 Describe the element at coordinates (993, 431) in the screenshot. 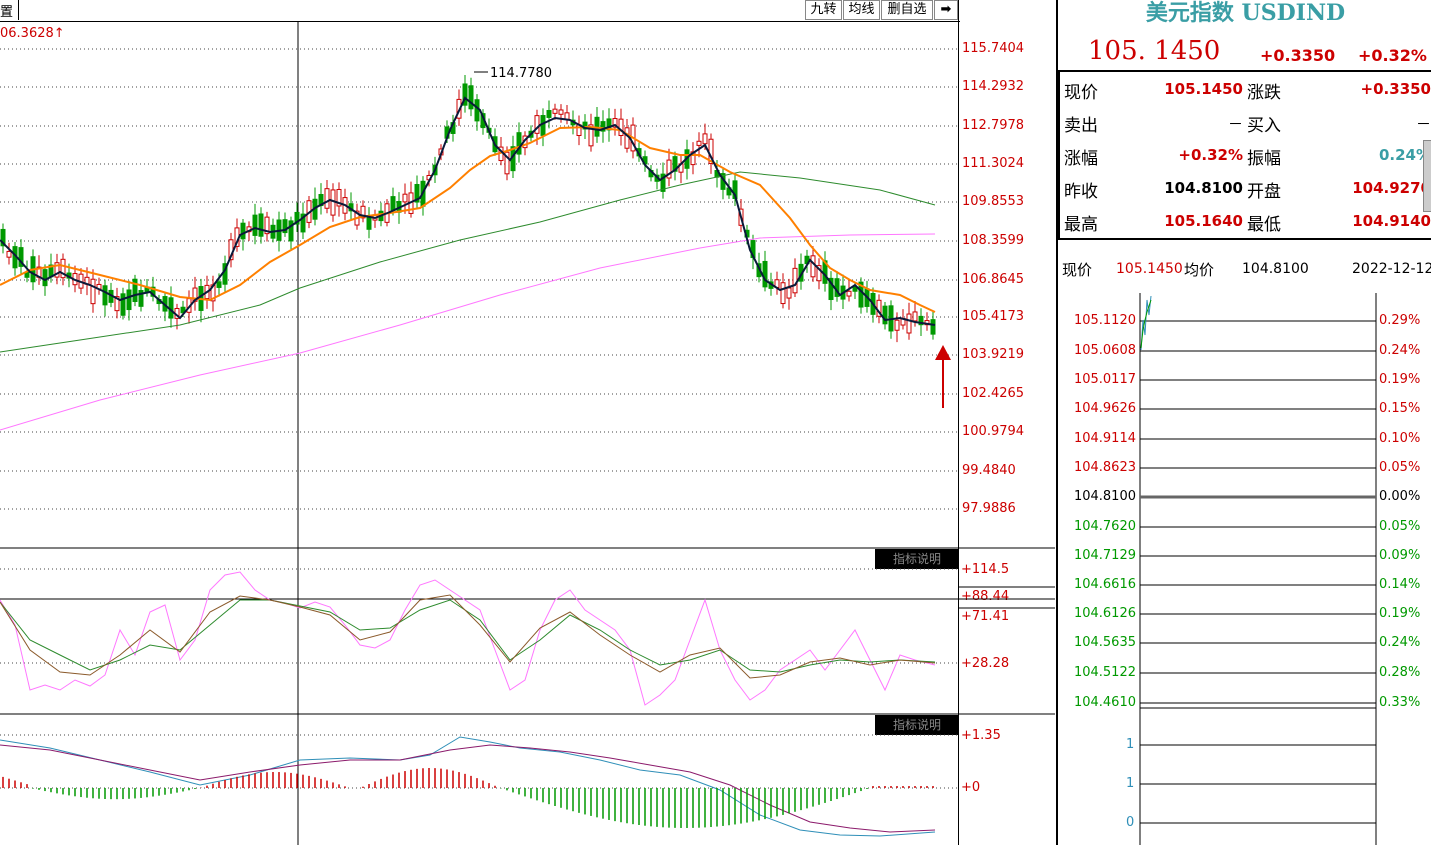

I see `main-y-label: 100.9794` at that location.